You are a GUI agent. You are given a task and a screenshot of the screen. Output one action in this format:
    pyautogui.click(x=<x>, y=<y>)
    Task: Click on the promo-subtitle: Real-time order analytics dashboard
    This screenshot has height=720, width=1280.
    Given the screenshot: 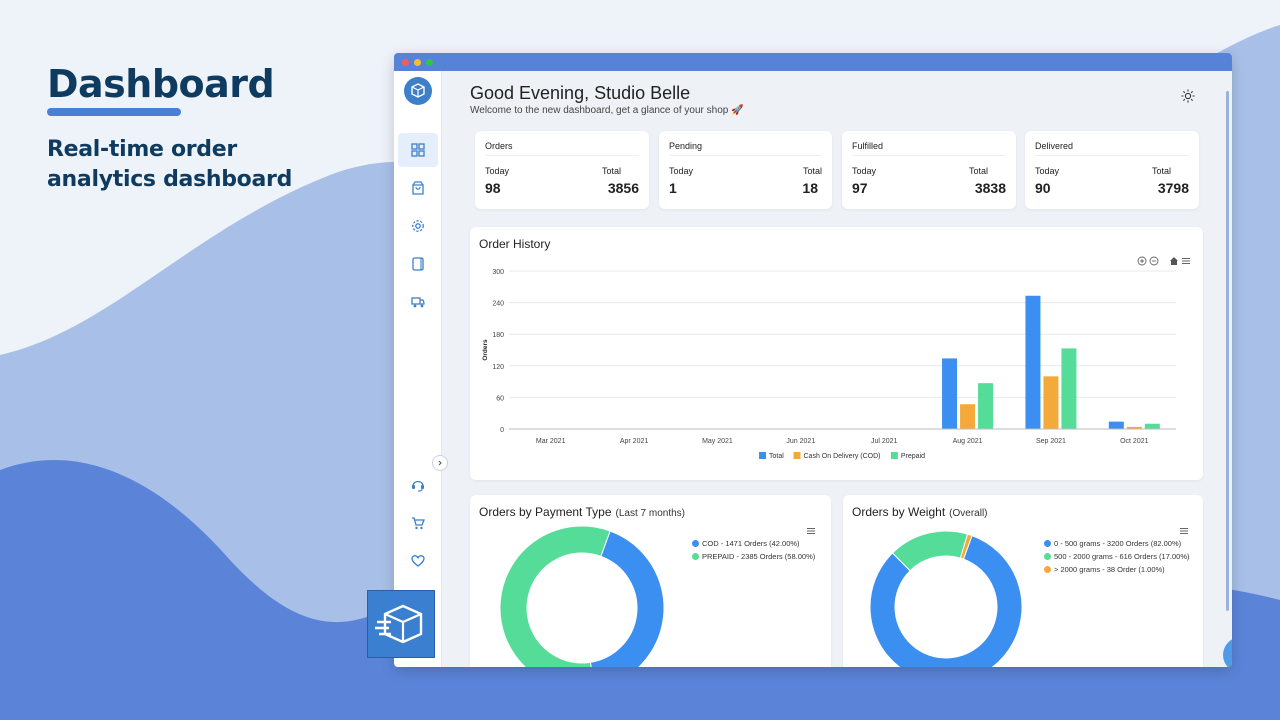 What is the action you would take?
    pyautogui.click(x=170, y=164)
    